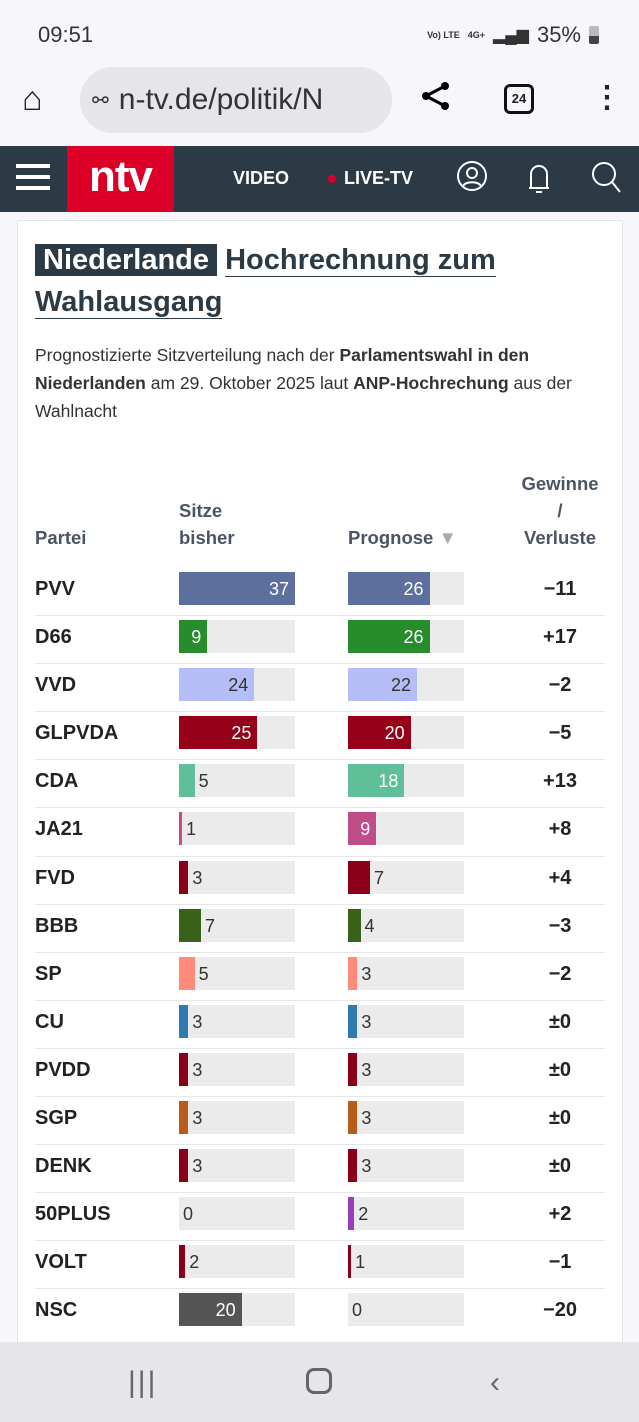 The image size is (639, 1422). Describe the element at coordinates (606, 181) in the screenshot. I see `search-icon` at that location.